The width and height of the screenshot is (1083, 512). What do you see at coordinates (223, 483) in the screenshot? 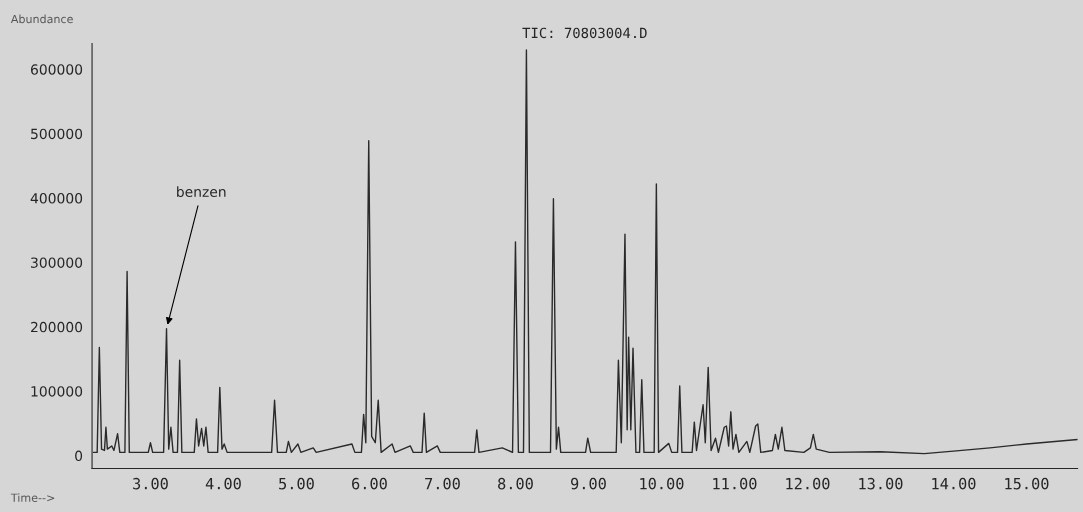
I see `x-tick-label: 4.00` at bounding box center [223, 483].